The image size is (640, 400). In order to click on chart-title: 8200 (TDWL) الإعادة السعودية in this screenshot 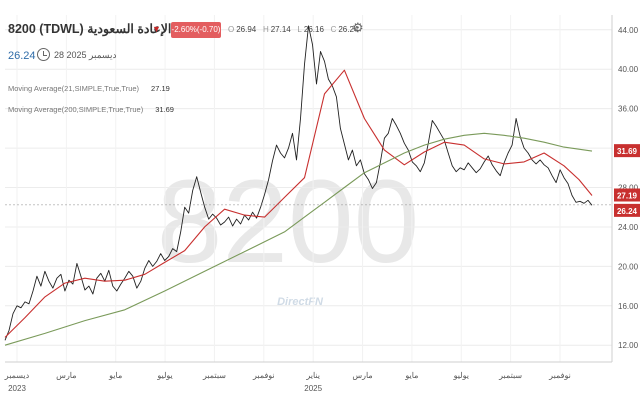, I will do `click(89, 28)`.